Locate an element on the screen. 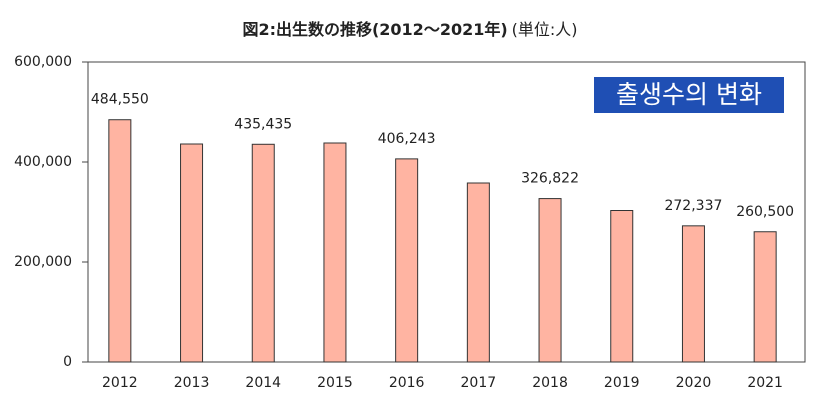 The width and height of the screenshot is (824, 404). y-tick-label: 0 is located at coordinates (67, 362).